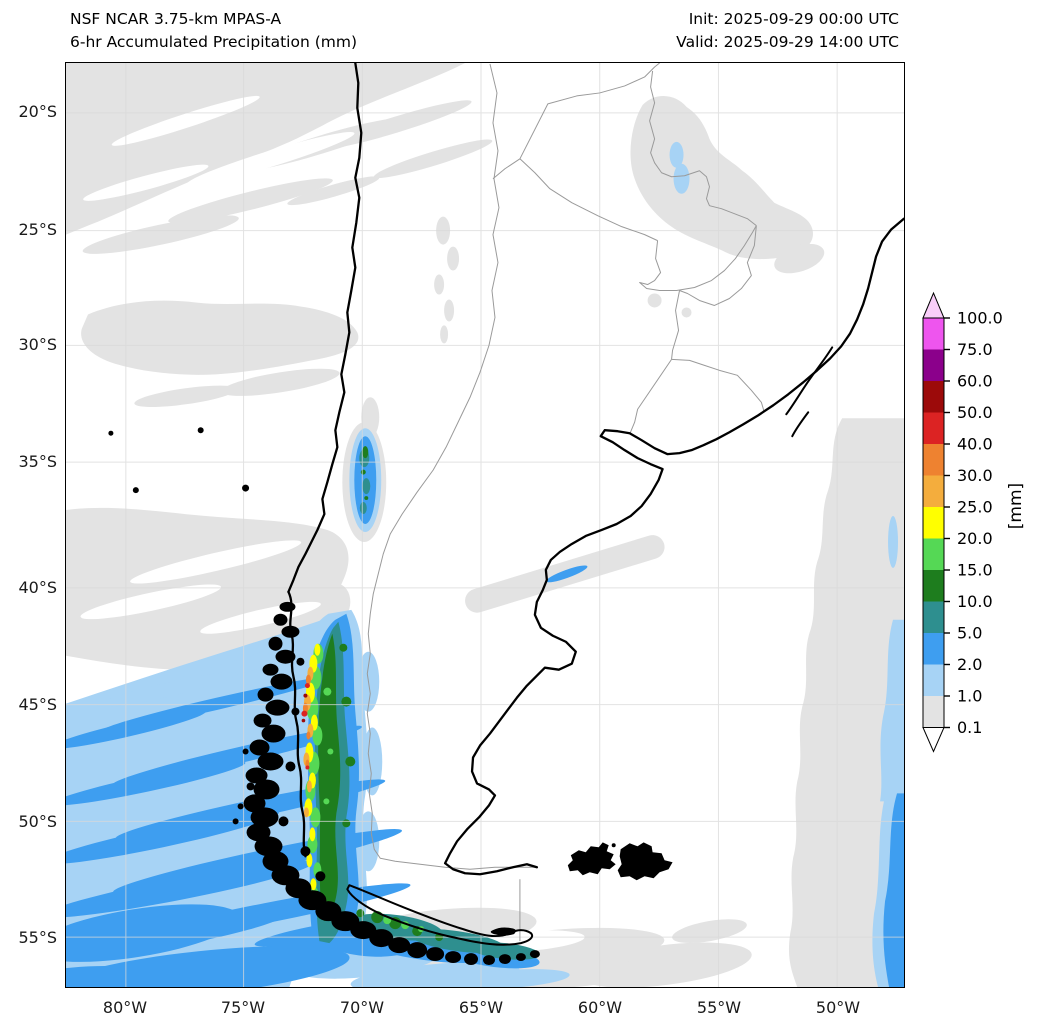 Image resolution: width=1047 pixels, height=1032 pixels. Describe the element at coordinates (179, 460) in the screenshot. I see `pacific-islands` at that location.